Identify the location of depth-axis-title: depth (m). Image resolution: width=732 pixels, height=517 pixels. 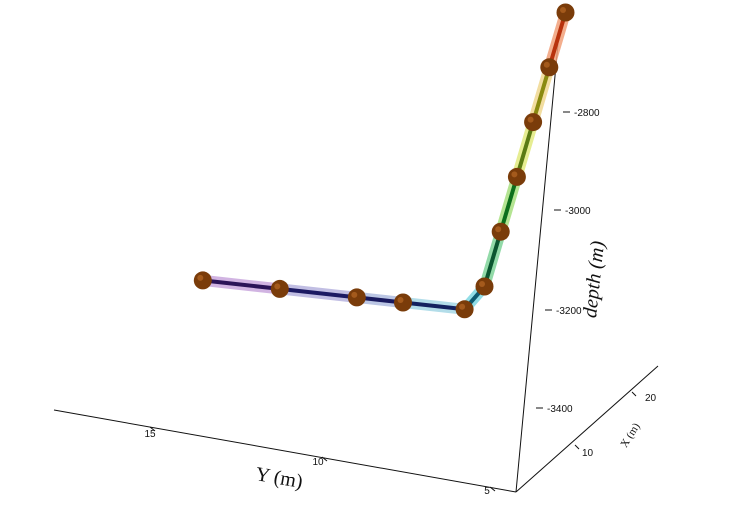
(594, 279).